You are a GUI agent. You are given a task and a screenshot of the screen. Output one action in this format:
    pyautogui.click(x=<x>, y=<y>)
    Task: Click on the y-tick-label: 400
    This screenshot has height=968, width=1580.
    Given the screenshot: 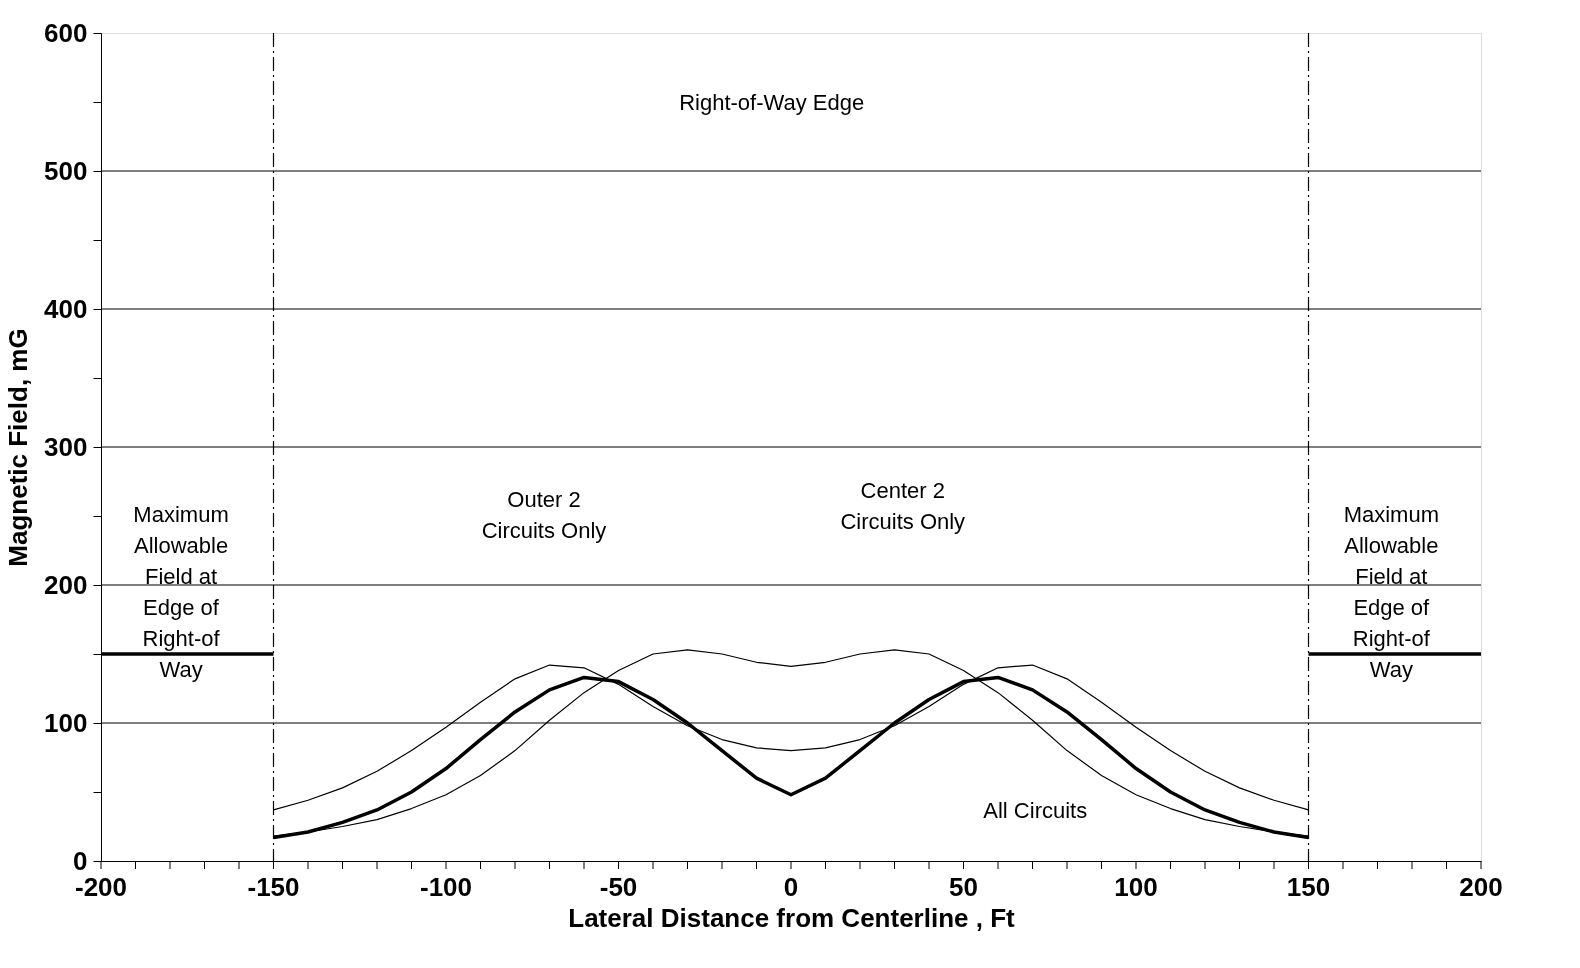 What is the action you would take?
    pyautogui.click(x=66, y=308)
    